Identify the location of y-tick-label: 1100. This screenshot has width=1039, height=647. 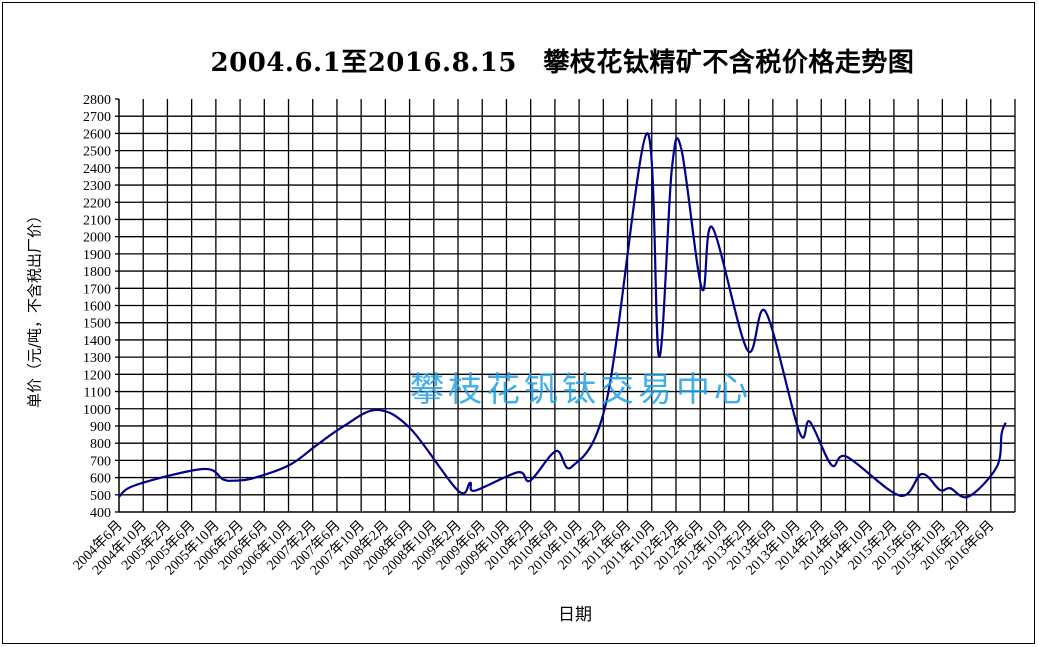
(97, 393).